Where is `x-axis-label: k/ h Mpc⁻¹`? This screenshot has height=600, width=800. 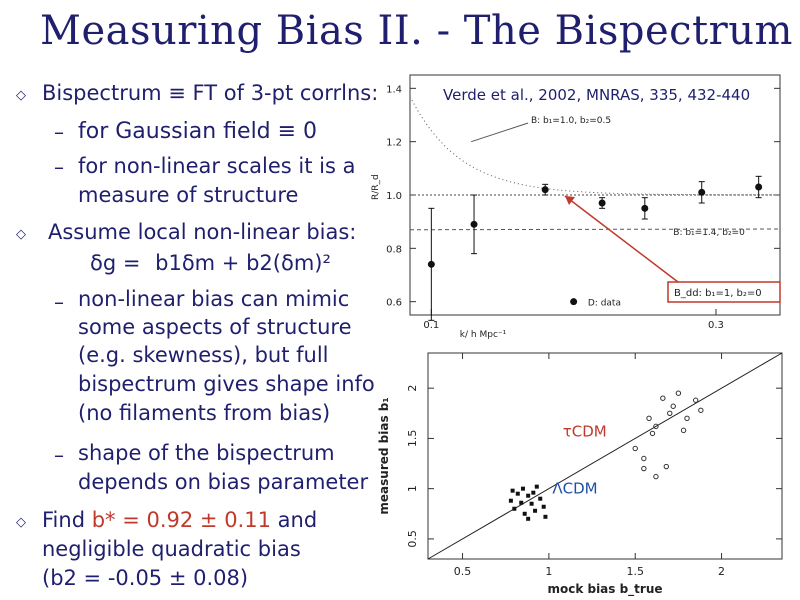 x-axis-label: k/ h Mpc⁻¹ is located at coordinates (483, 335).